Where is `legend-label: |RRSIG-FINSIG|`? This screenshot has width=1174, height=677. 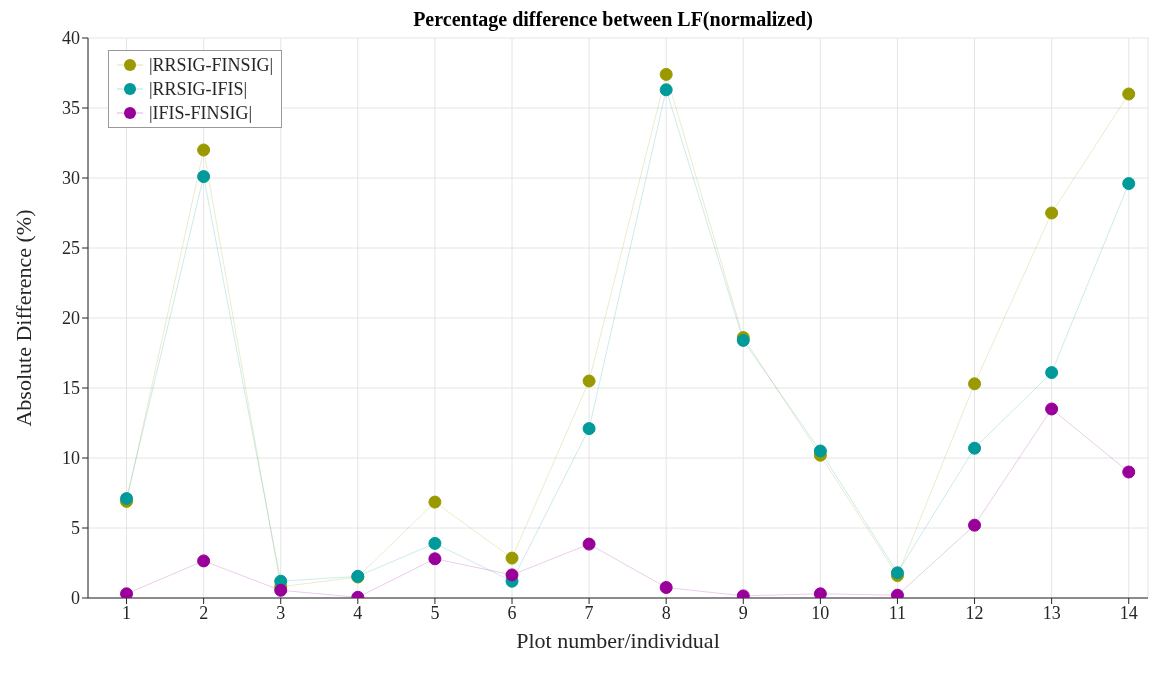 legend-label: |RRSIG-FINSIG| is located at coordinates (211, 65).